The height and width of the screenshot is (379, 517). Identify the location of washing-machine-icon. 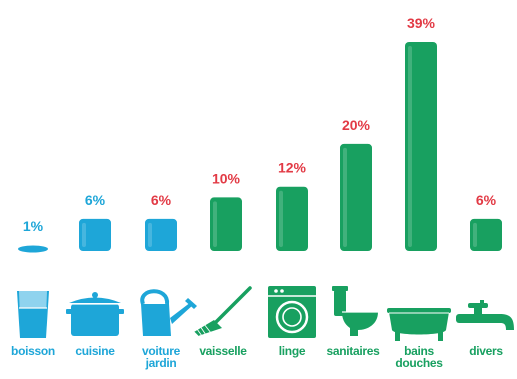
(292, 312).